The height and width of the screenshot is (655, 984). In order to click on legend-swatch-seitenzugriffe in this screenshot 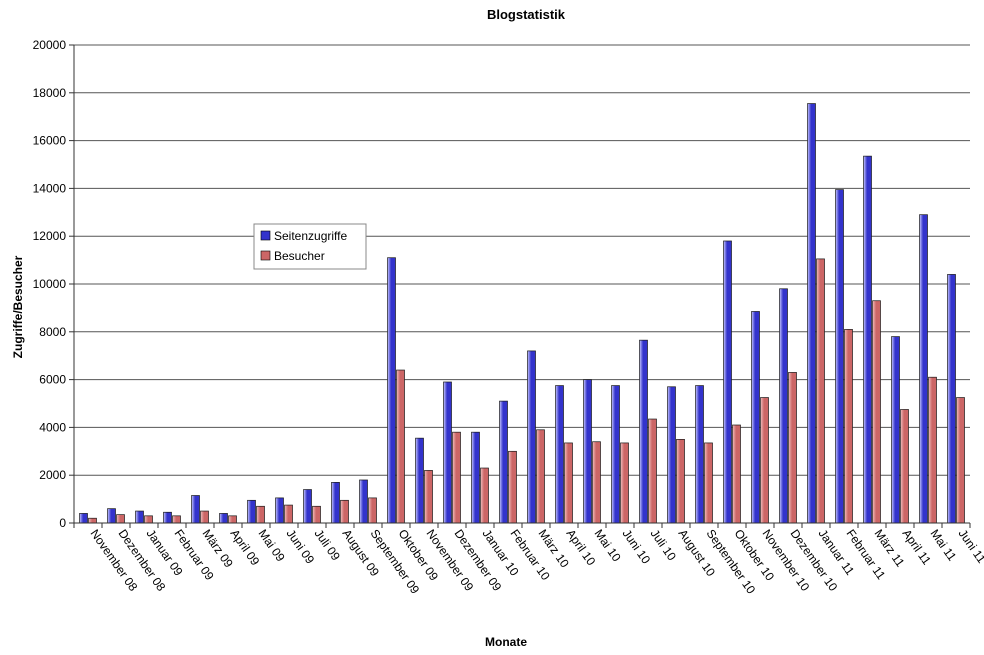, I will do `click(265, 235)`.